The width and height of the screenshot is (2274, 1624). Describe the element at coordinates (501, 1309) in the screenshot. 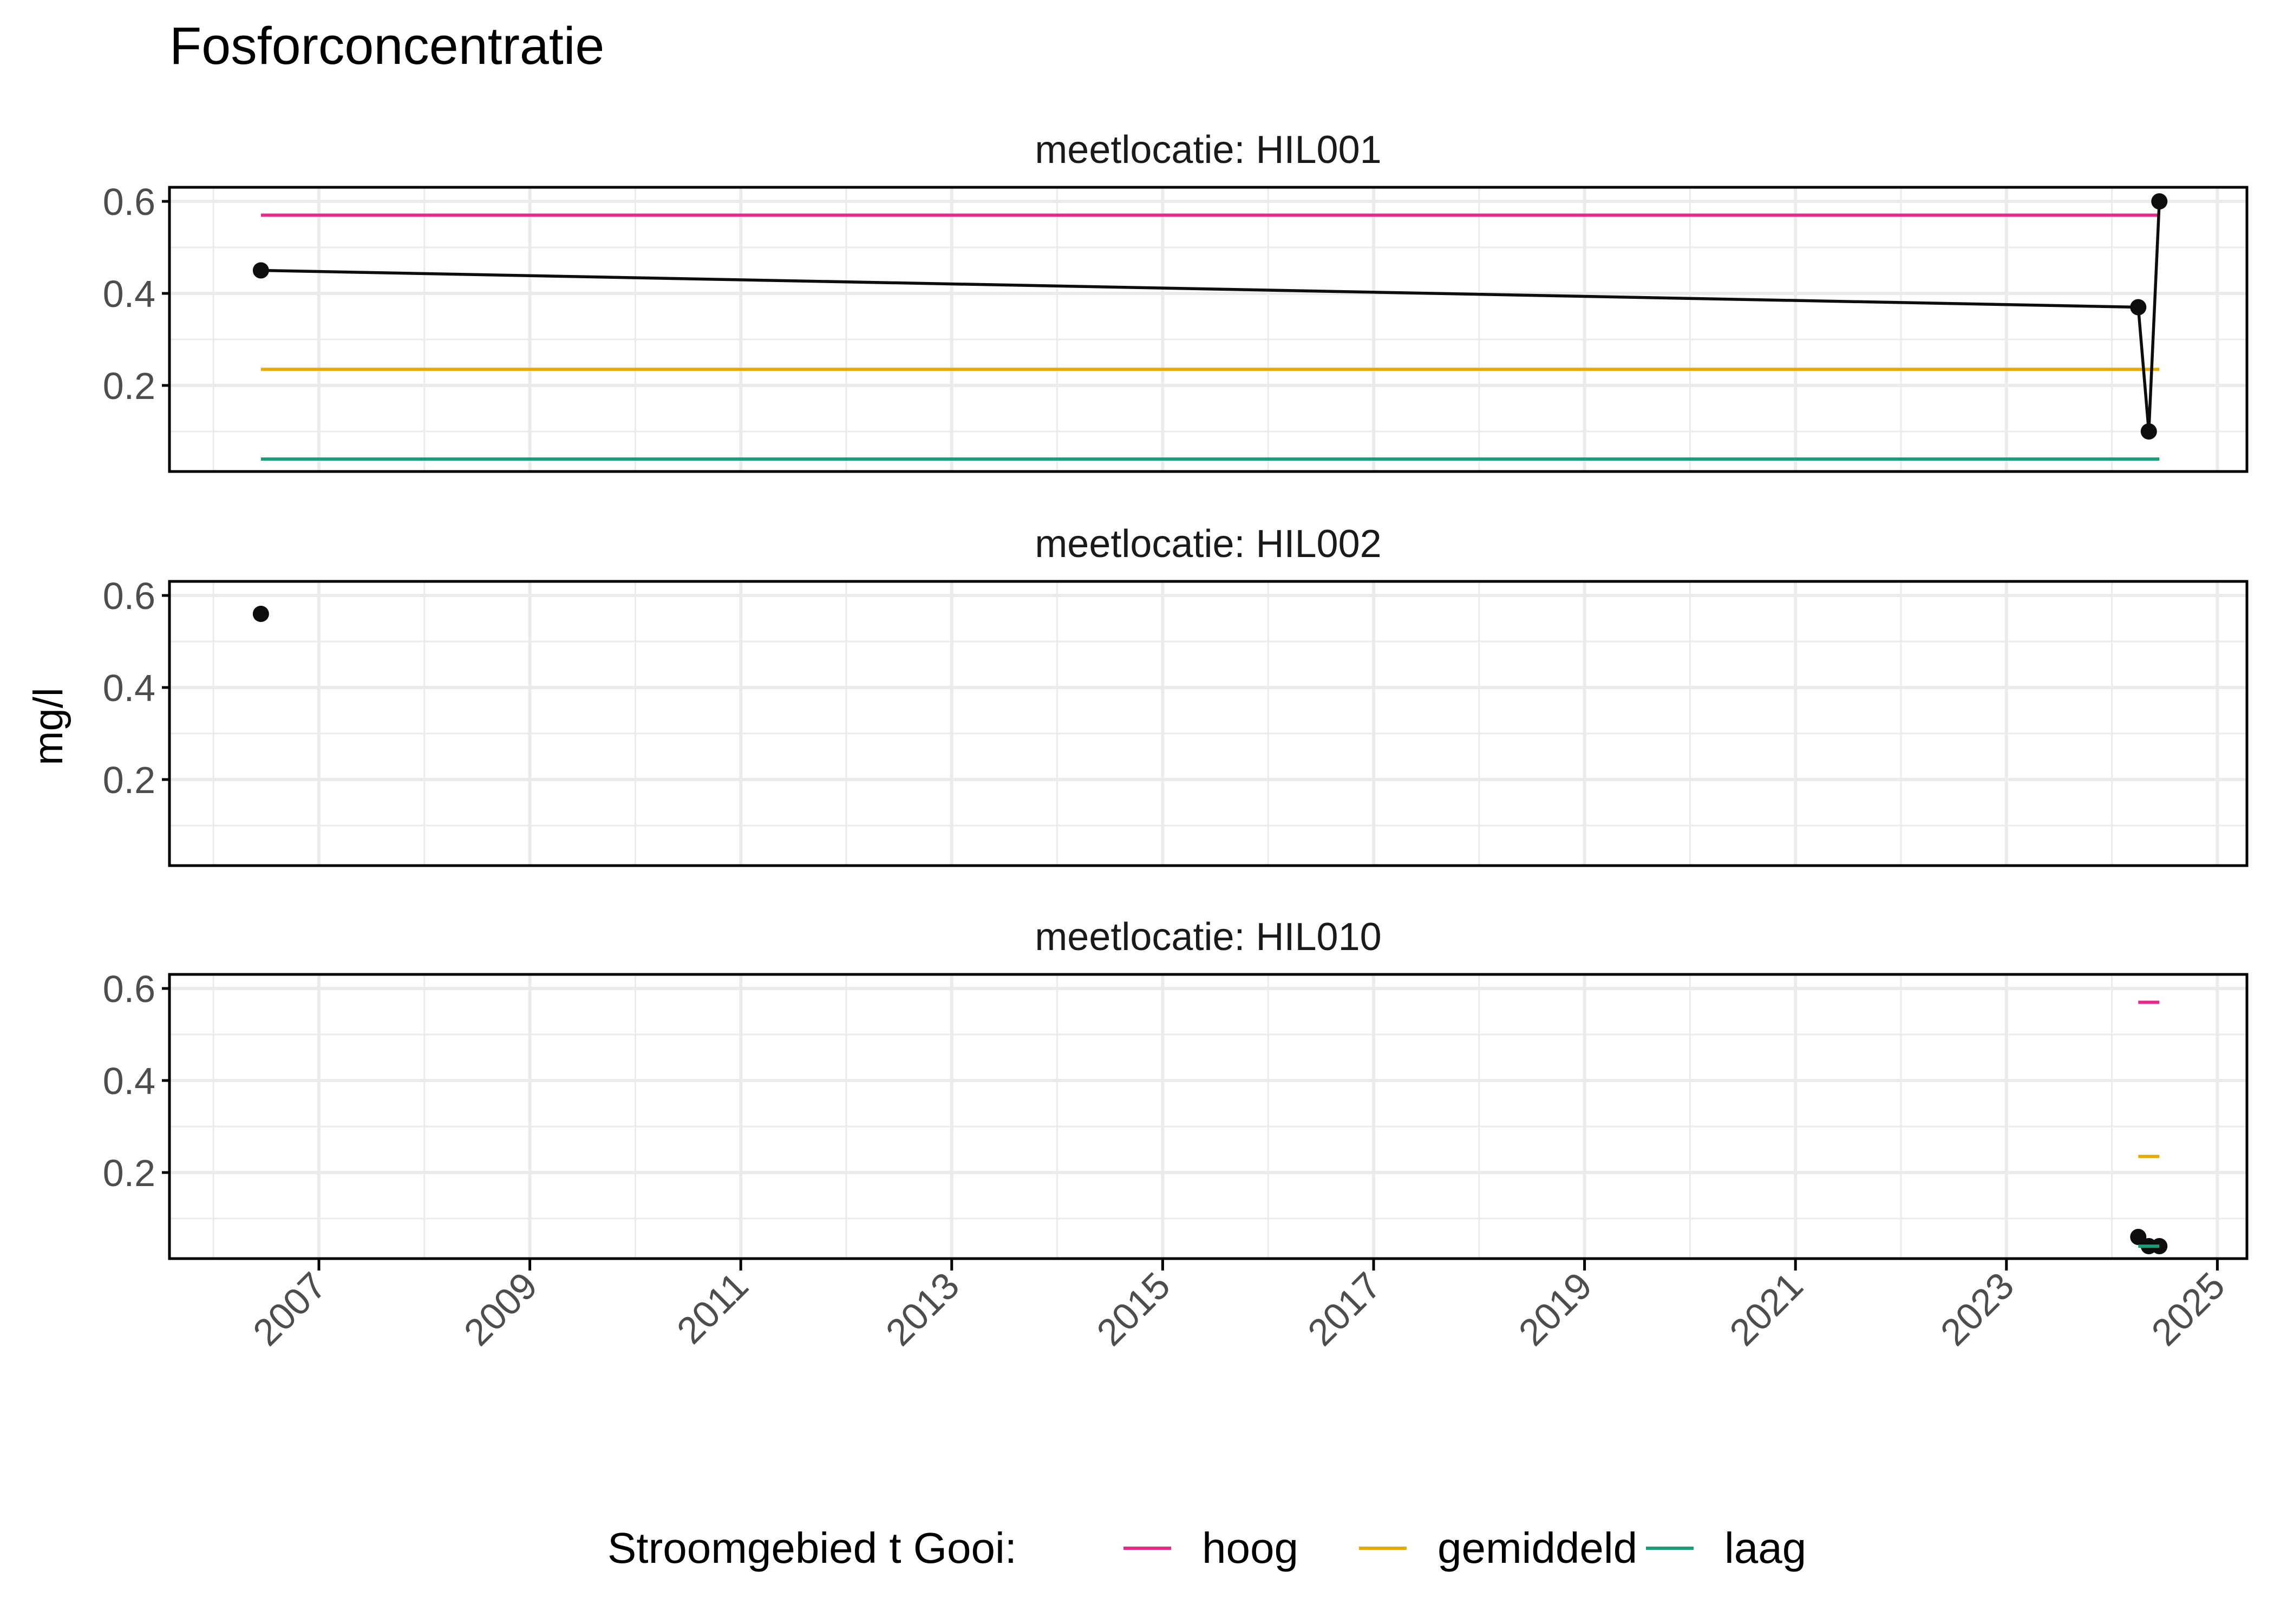

I see `x-tick-label: 2009` at that location.